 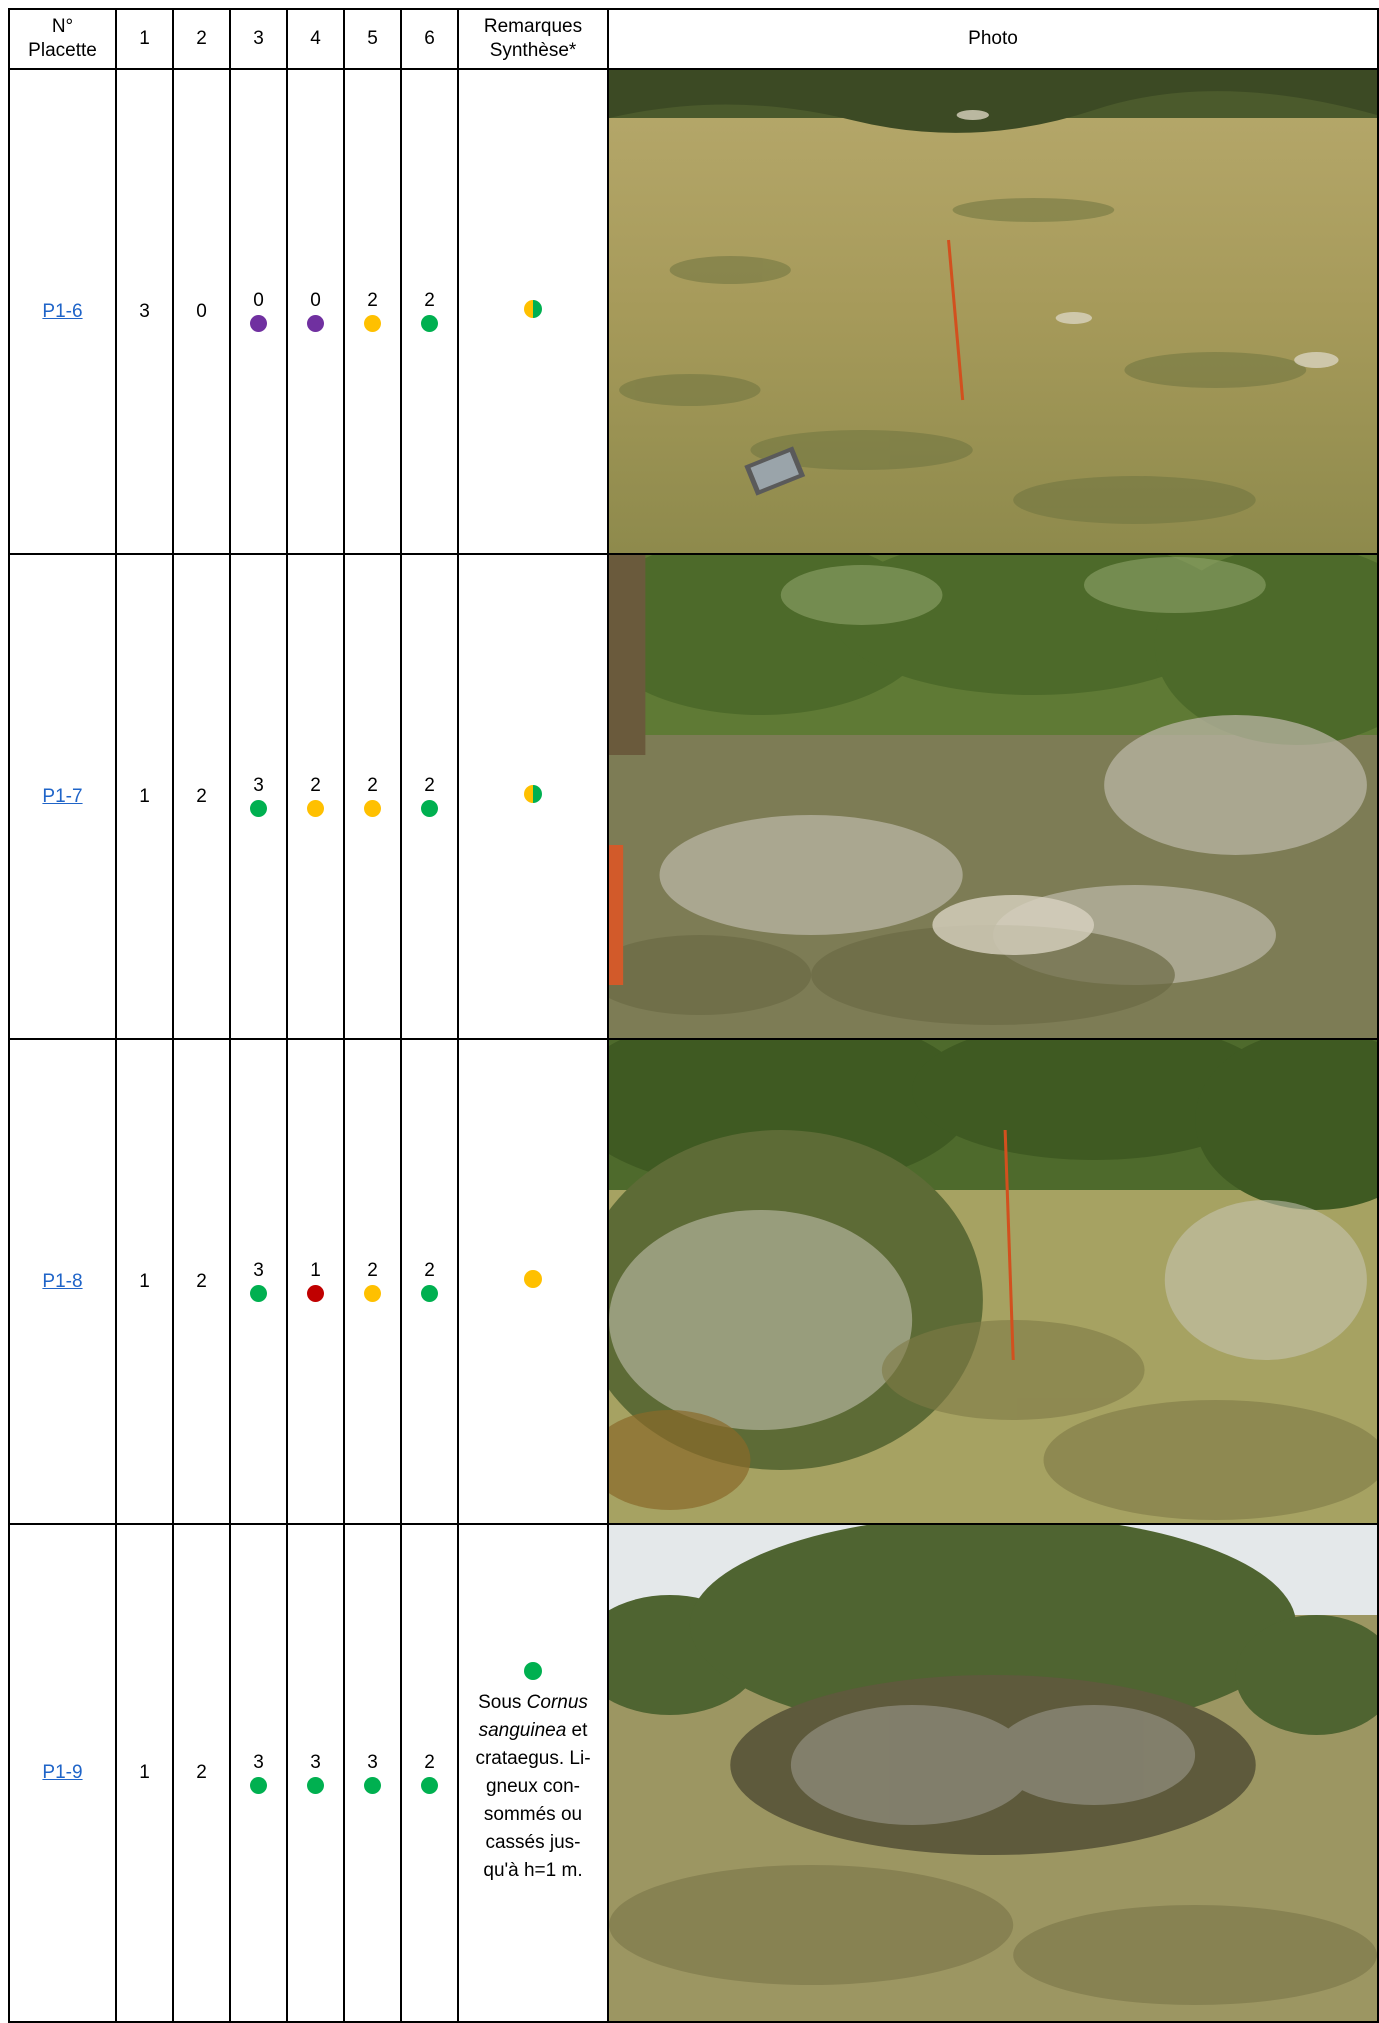 What do you see at coordinates (62, 796) in the screenshot?
I see `placette-link: P1-7` at bounding box center [62, 796].